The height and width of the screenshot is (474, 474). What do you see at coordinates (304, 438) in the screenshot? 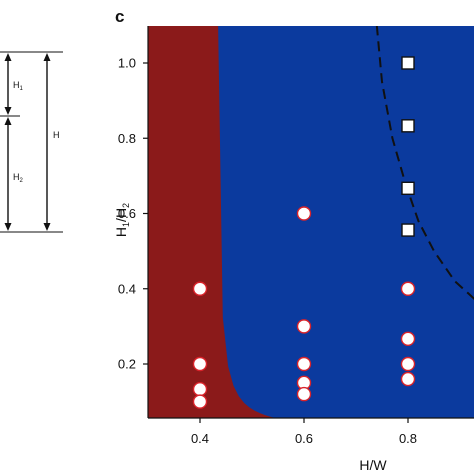
I see `x-tick-label: 0.6` at bounding box center [304, 438].